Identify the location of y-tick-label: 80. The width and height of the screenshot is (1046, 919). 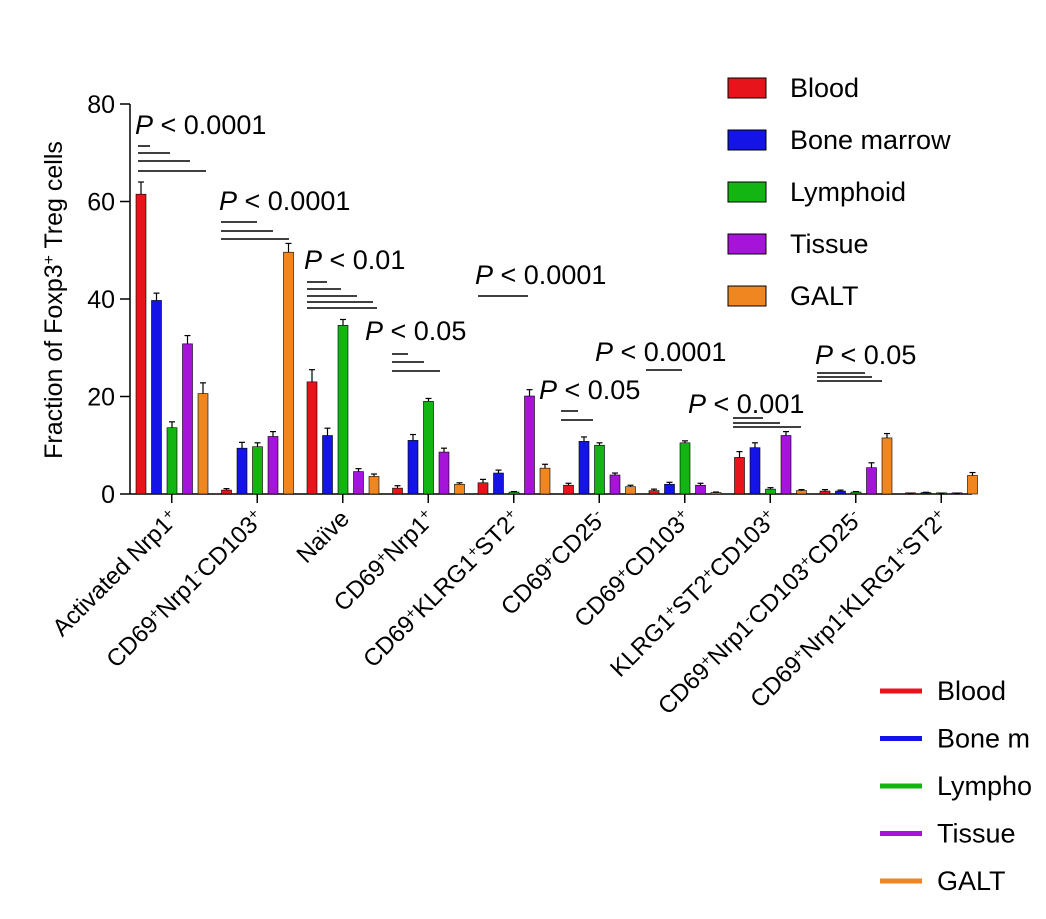
(101, 105).